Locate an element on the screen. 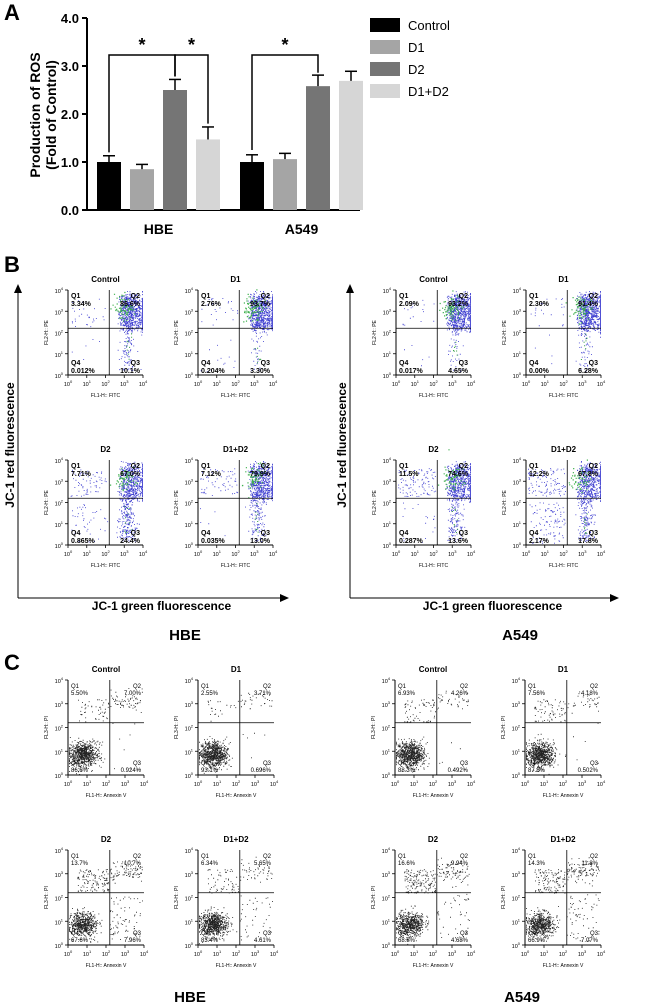  big-y-arrowhead is located at coordinates (18, 288).